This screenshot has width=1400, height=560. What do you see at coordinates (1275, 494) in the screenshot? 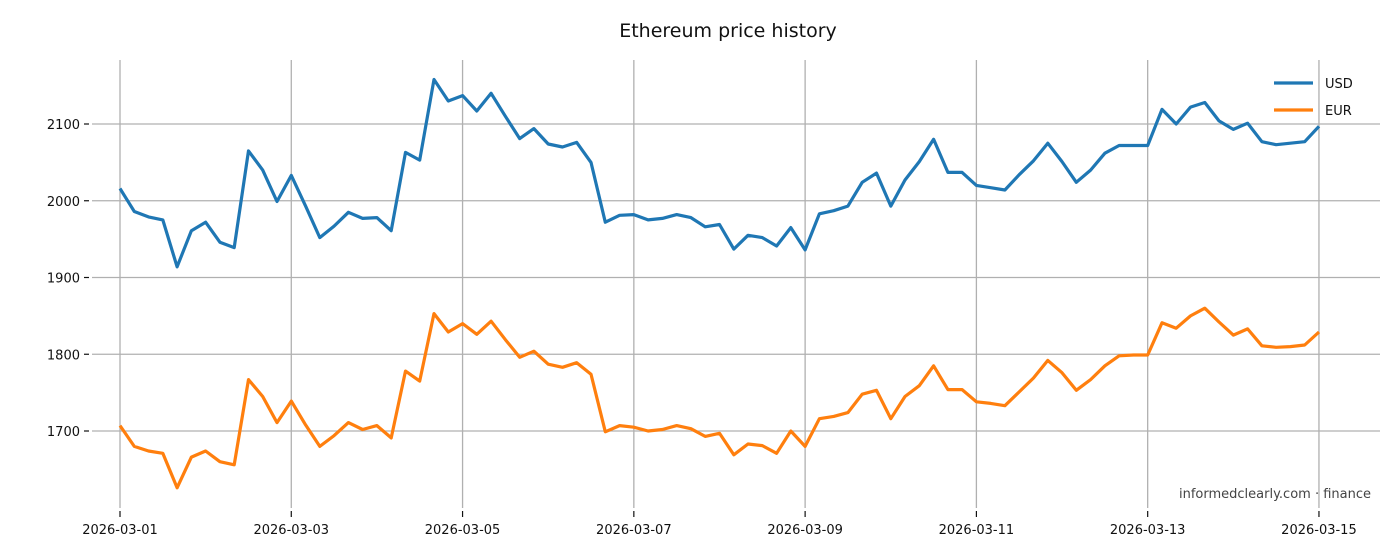
I see `watermark: informedclearly.com · finance` at bounding box center [1275, 494].